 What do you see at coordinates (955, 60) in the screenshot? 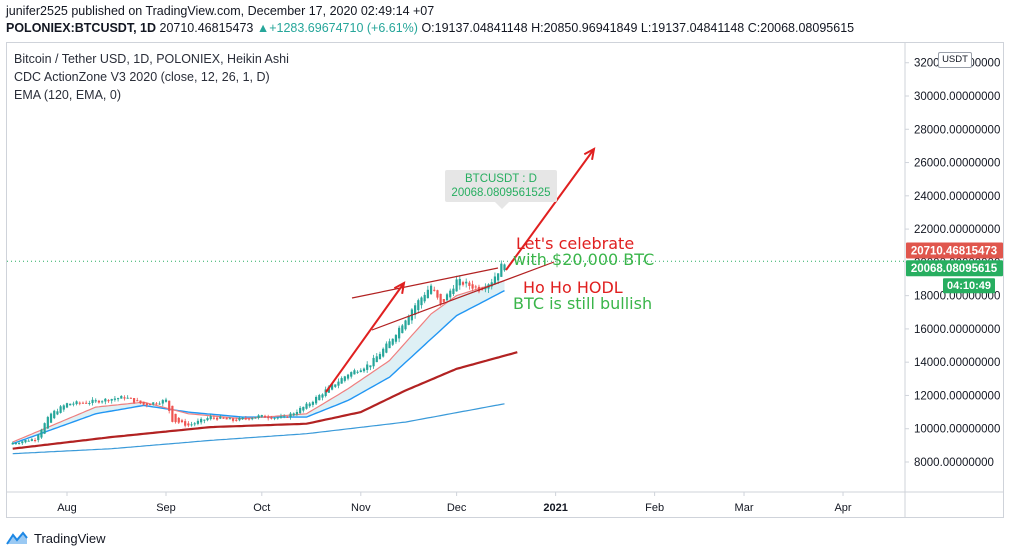
I see `currency-badge: USDT` at bounding box center [955, 60].